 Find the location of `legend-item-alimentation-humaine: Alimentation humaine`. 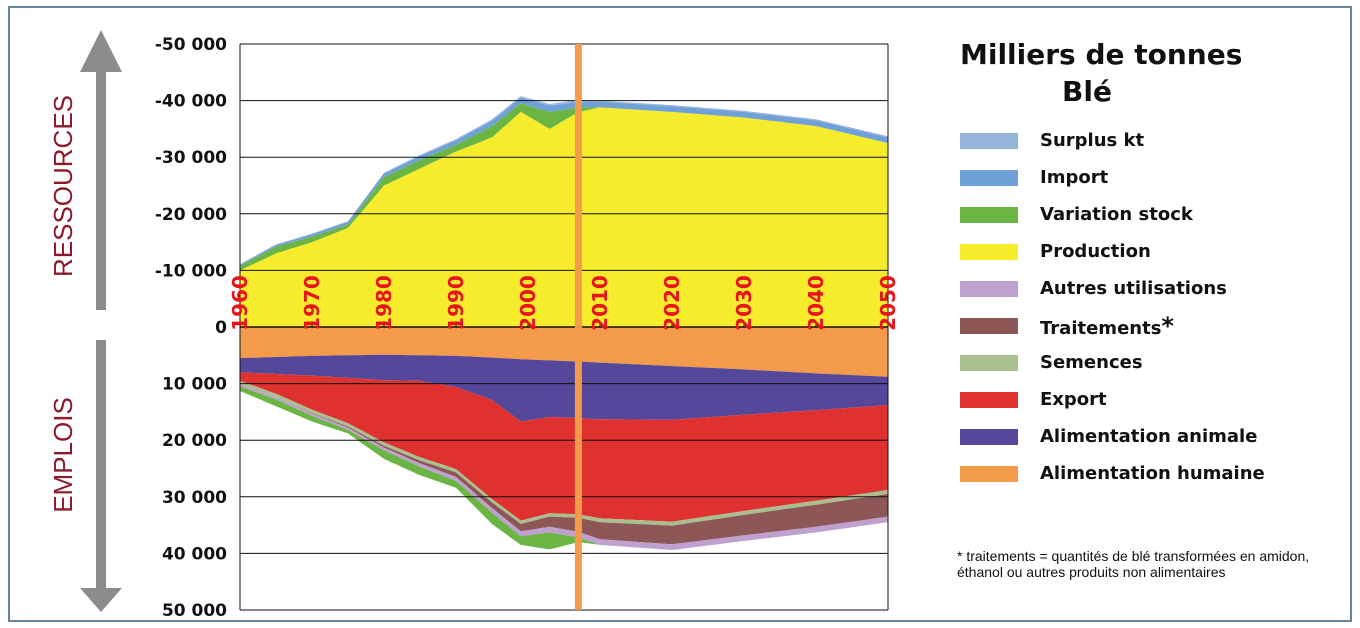

legend-item-alimentation-humaine: Alimentation humaine is located at coordinates (1150, 473).